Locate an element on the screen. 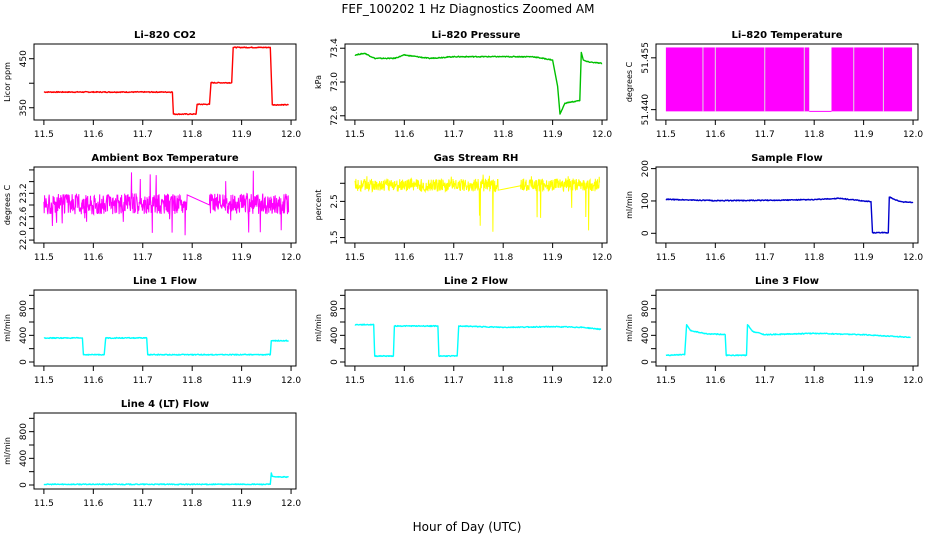 Image resolution: width=936 pixels, height=540 pixels. figure-xlabel: Hour of Day (UTC) is located at coordinates (467, 527).